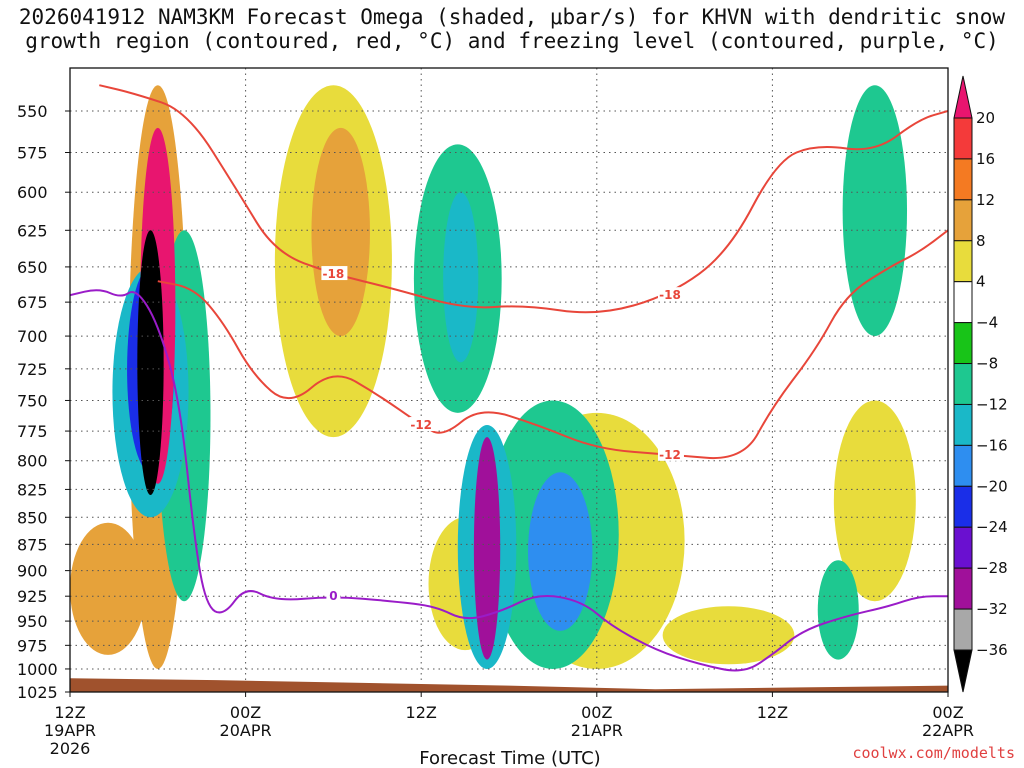  What do you see at coordinates (597, 730) in the screenshot?
I see `x-tick-label-36-1: 21APR` at bounding box center [597, 730].